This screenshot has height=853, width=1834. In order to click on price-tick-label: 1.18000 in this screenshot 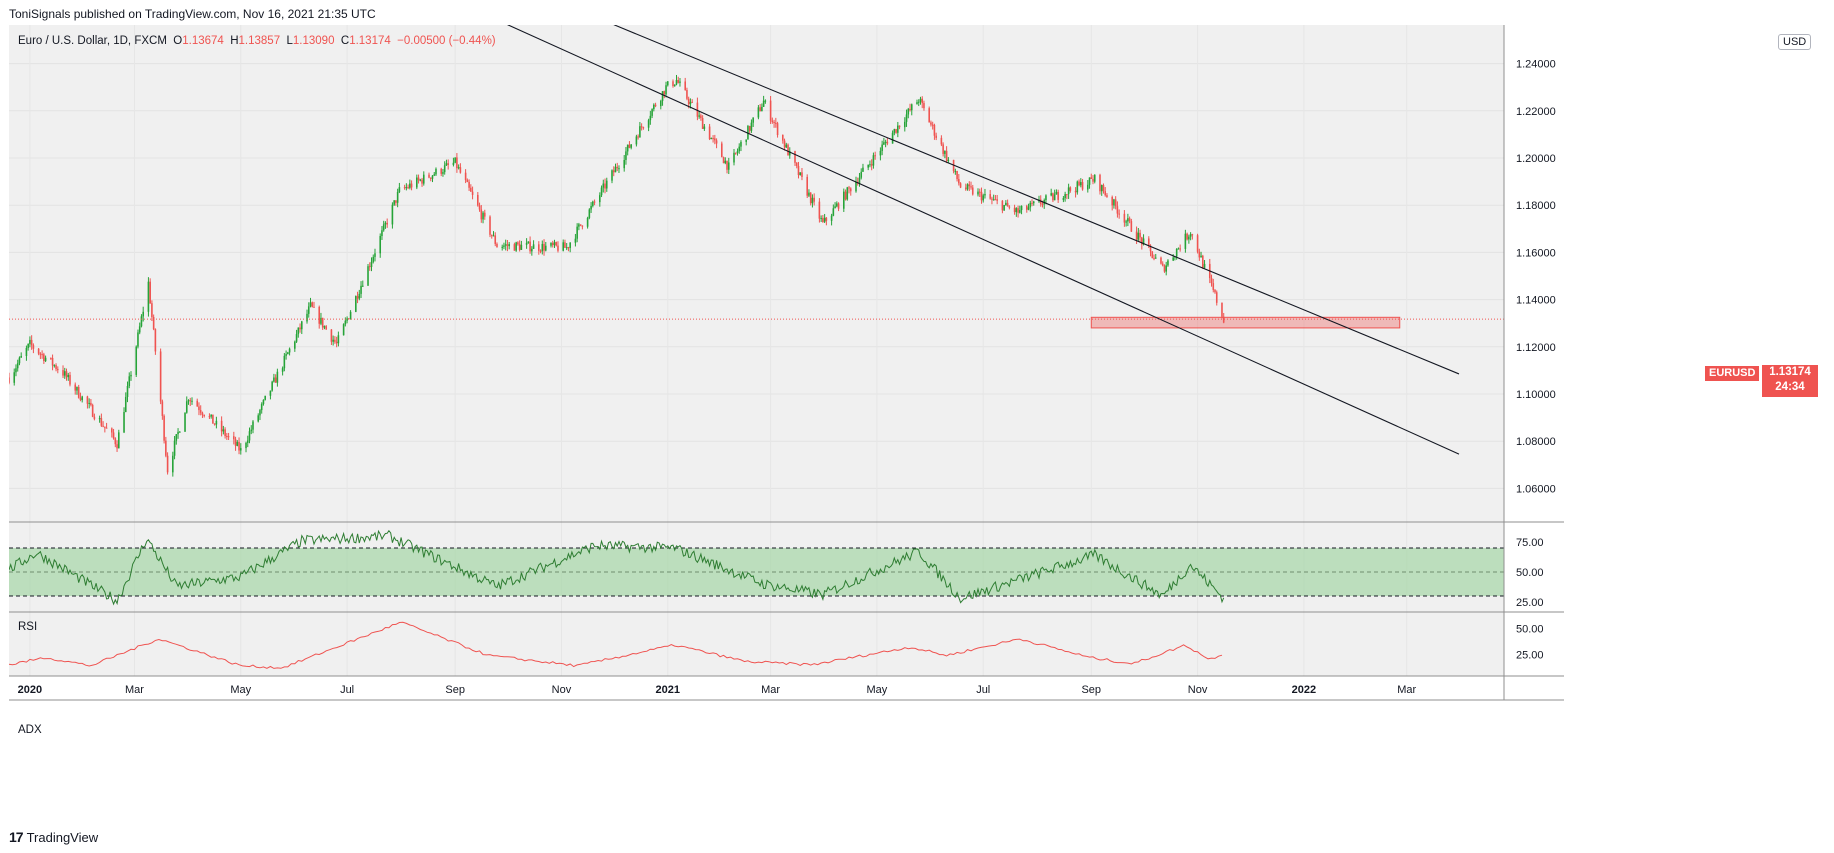, I will do `click(1536, 206)`.